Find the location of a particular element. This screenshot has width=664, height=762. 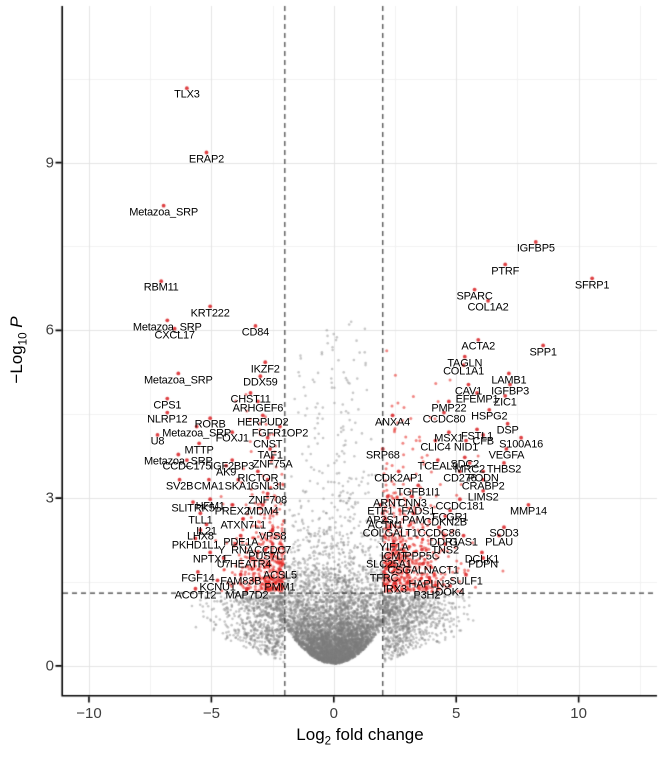

x-axis-title: Log2 fold change is located at coordinates (359, 737).